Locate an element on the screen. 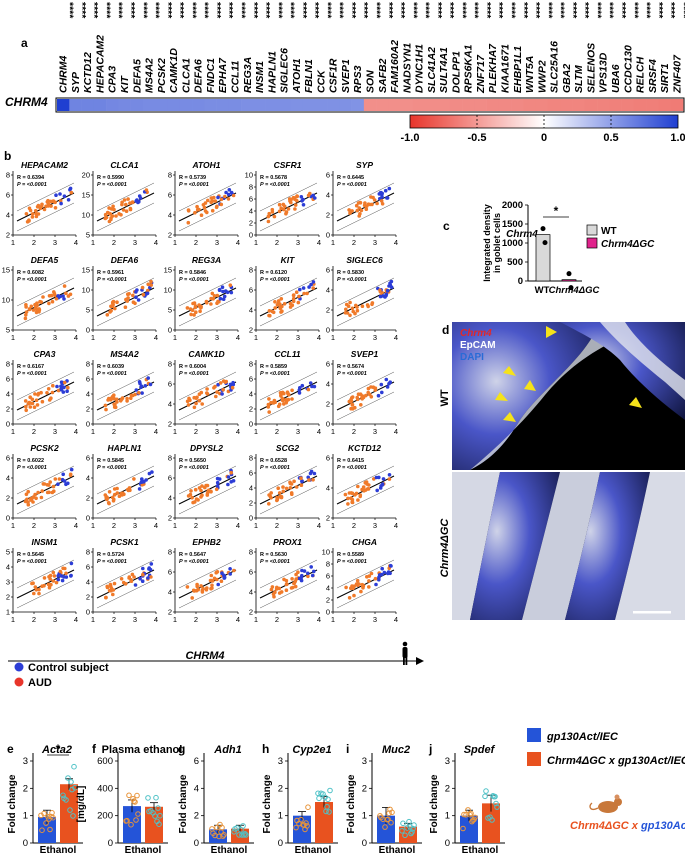 This screenshot has height=856, width=685. y-tick-label: 8 is located at coordinates (88, 364).